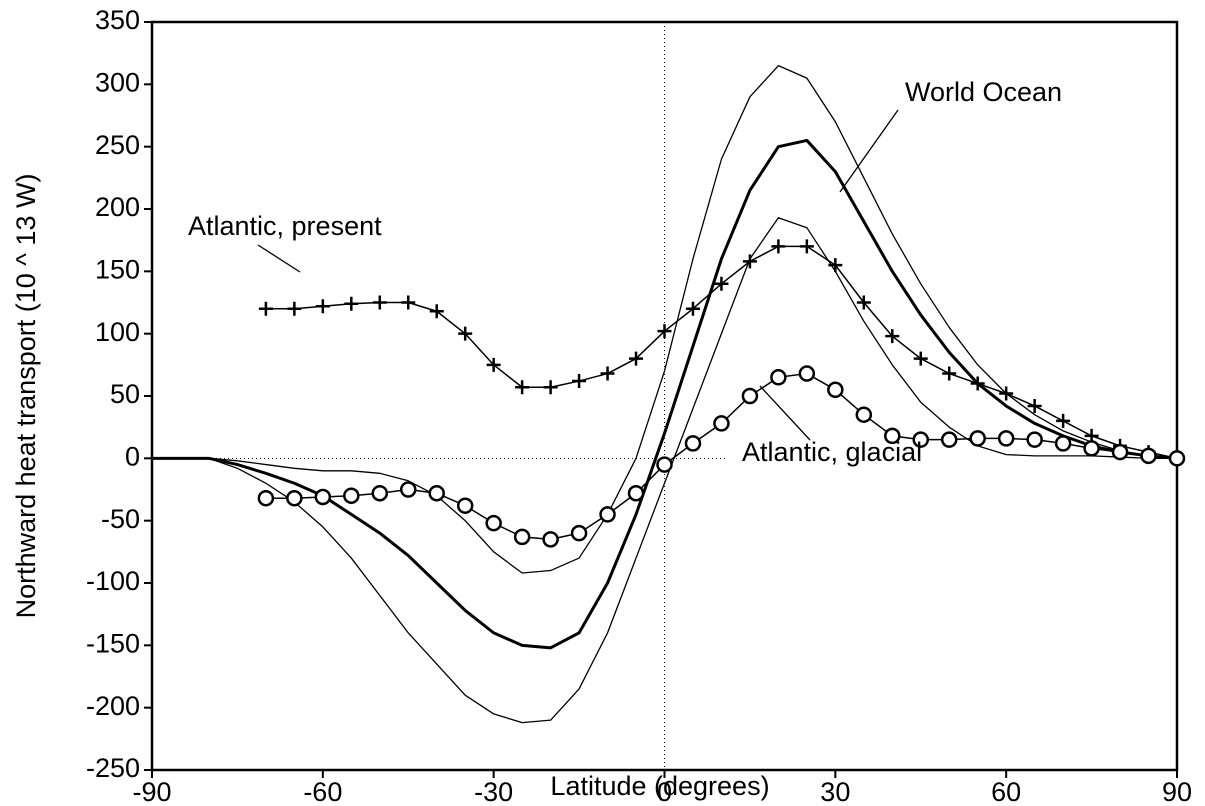 This screenshot has height=806, width=1205. I want to click on x-tick-label: 30, so click(835, 791).